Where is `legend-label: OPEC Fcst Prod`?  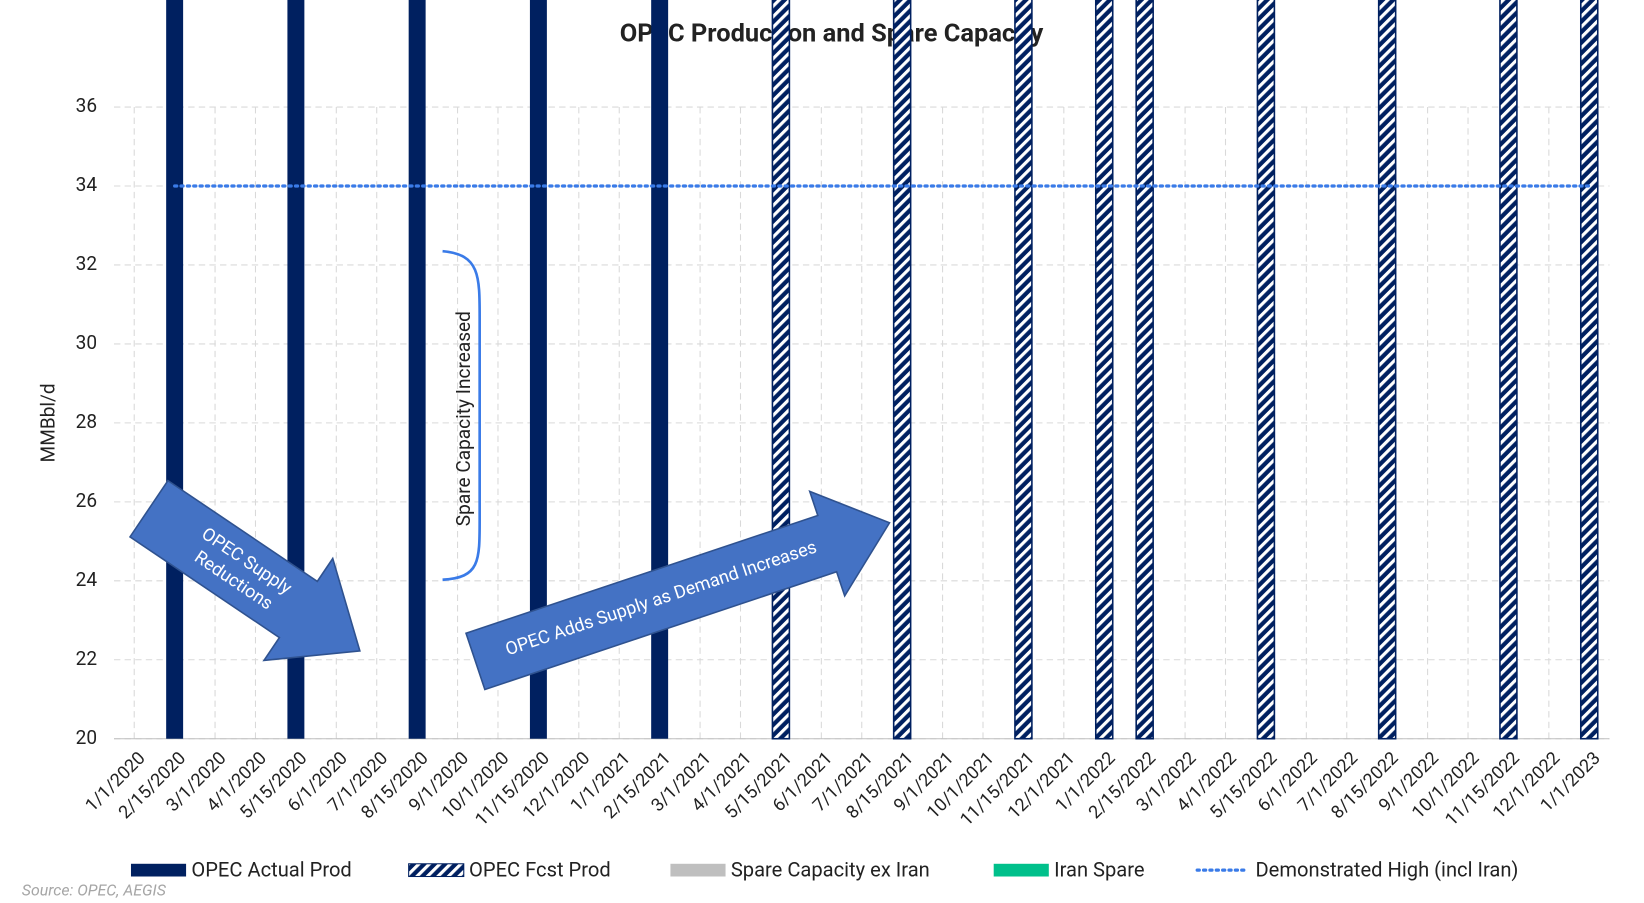
legend-label: OPEC Fcst Prod is located at coordinates (540, 870).